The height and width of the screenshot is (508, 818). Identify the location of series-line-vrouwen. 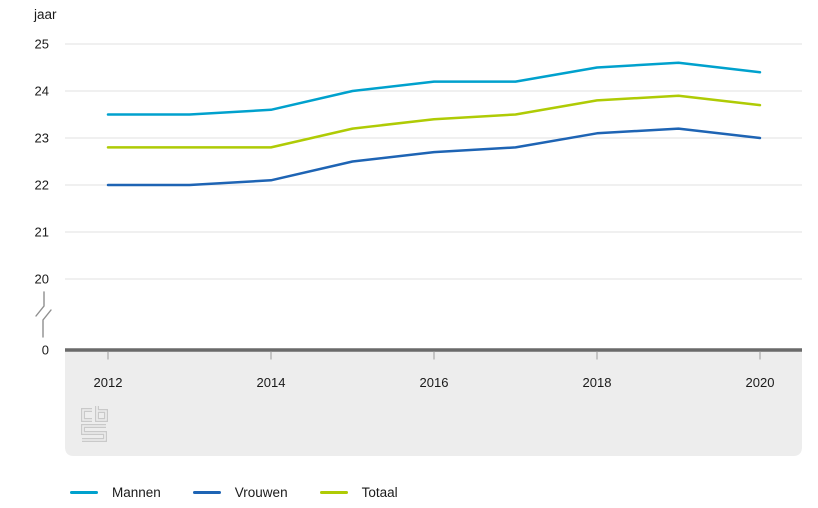
(434, 157).